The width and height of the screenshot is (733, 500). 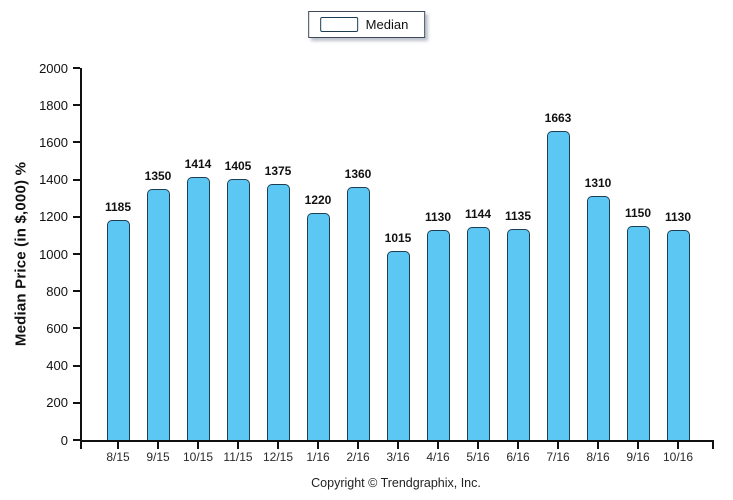 I want to click on x-axis-label: 11/15, so click(x=238, y=457).